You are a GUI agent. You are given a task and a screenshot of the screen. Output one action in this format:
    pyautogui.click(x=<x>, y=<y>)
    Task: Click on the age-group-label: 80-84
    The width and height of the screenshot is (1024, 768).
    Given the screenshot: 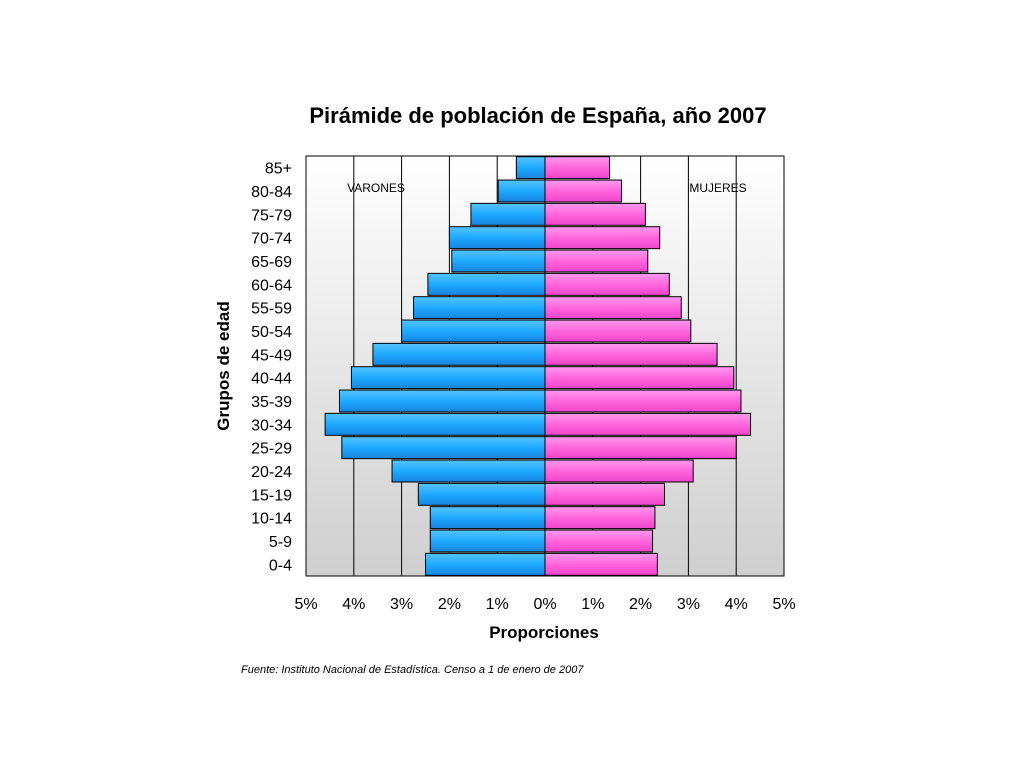 What is the action you would take?
    pyautogui.click(x=271, y=192)
    